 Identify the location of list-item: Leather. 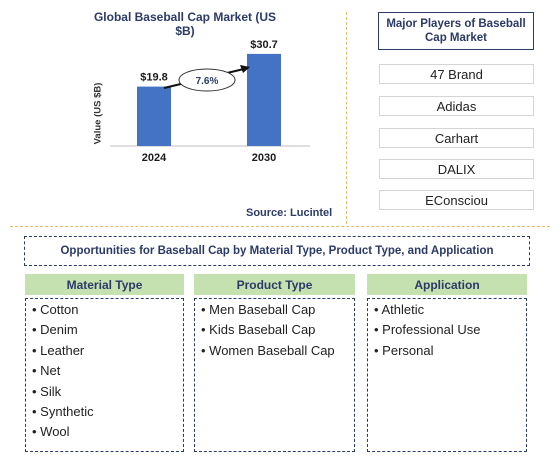
(104, 351).